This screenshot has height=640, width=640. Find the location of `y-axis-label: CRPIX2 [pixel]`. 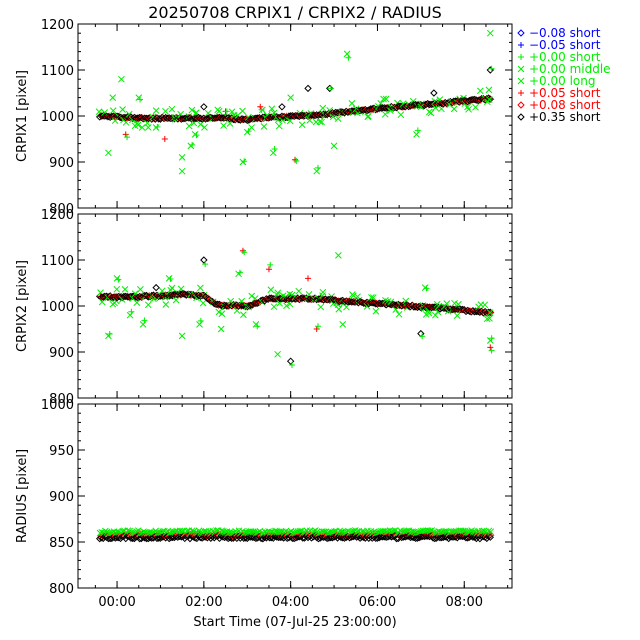

y-axis-label: CRPIX2 [pixel] is located at coordinates (22, 306).